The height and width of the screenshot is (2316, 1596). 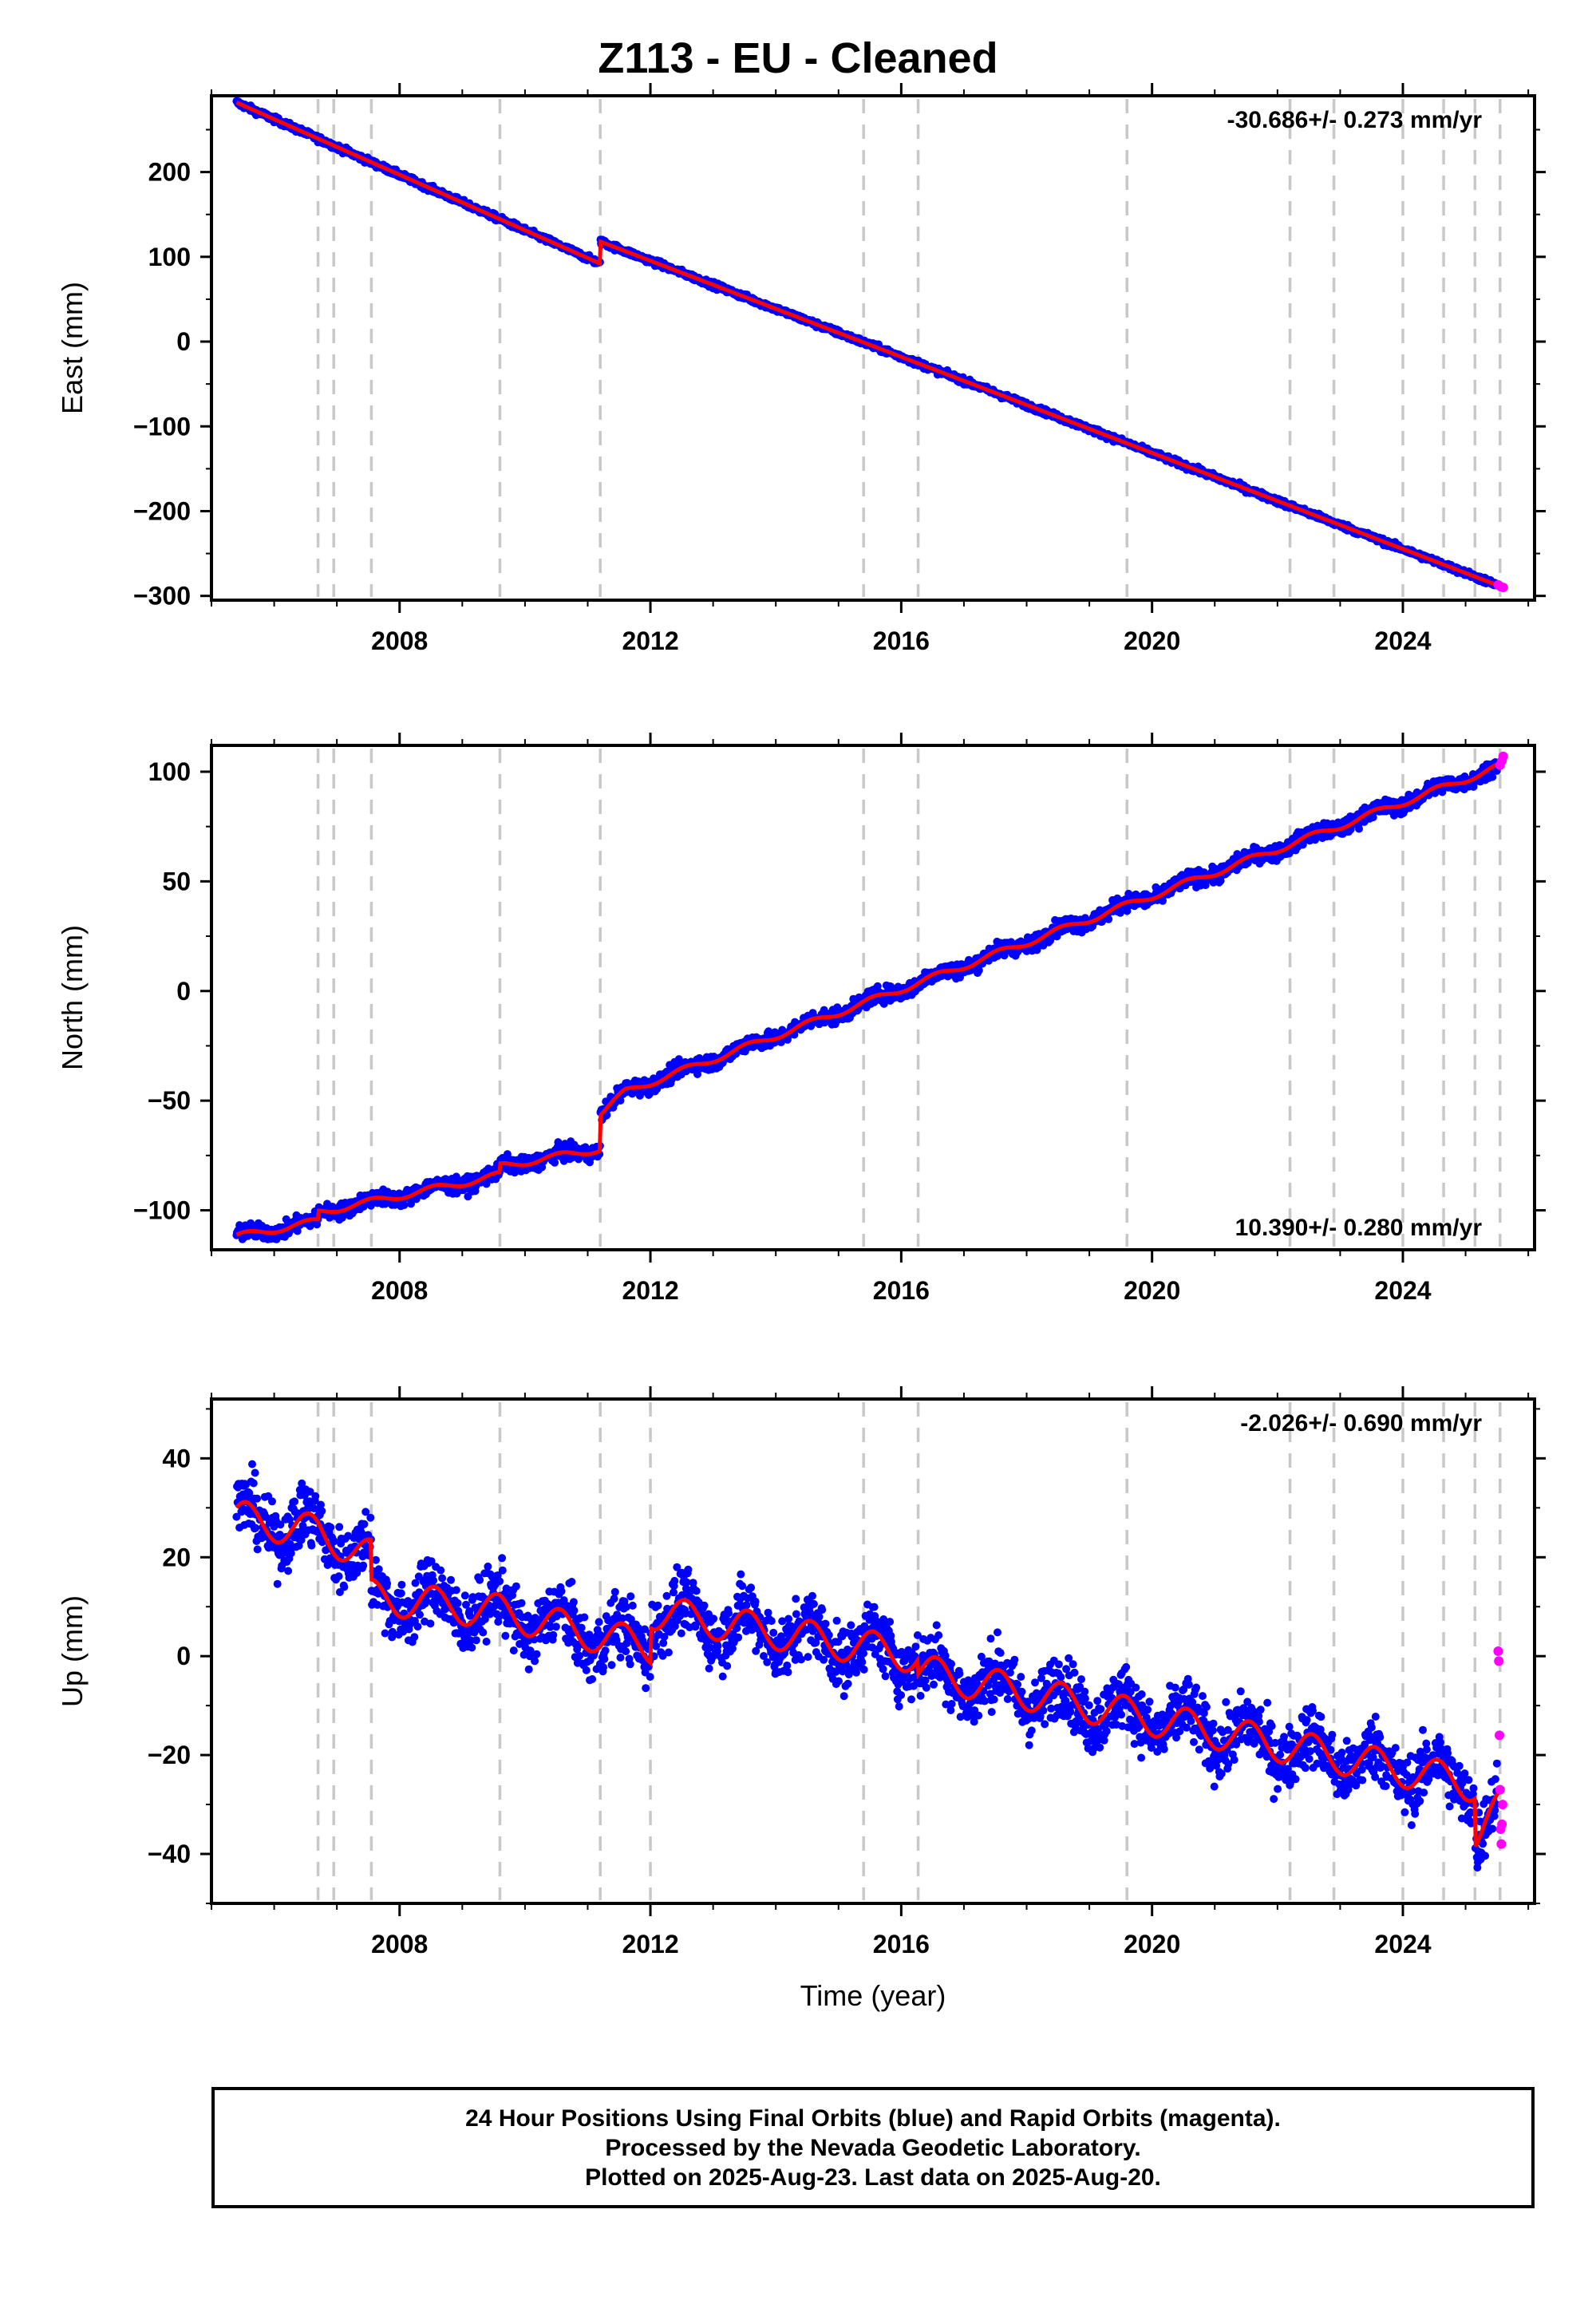 What do you see at coordinates (1355, 120) in the screenshot?
I see `rate-annotation: -30.686+/- 0.273 mm/yr` at bounding box center [1355, 120].